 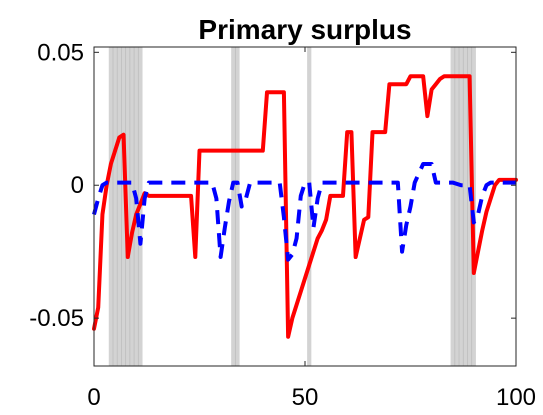 What do you see at coordinates (516, 397) in the screenshot?
I see `x-tick-label: 100` at bounding box center [516, 397].